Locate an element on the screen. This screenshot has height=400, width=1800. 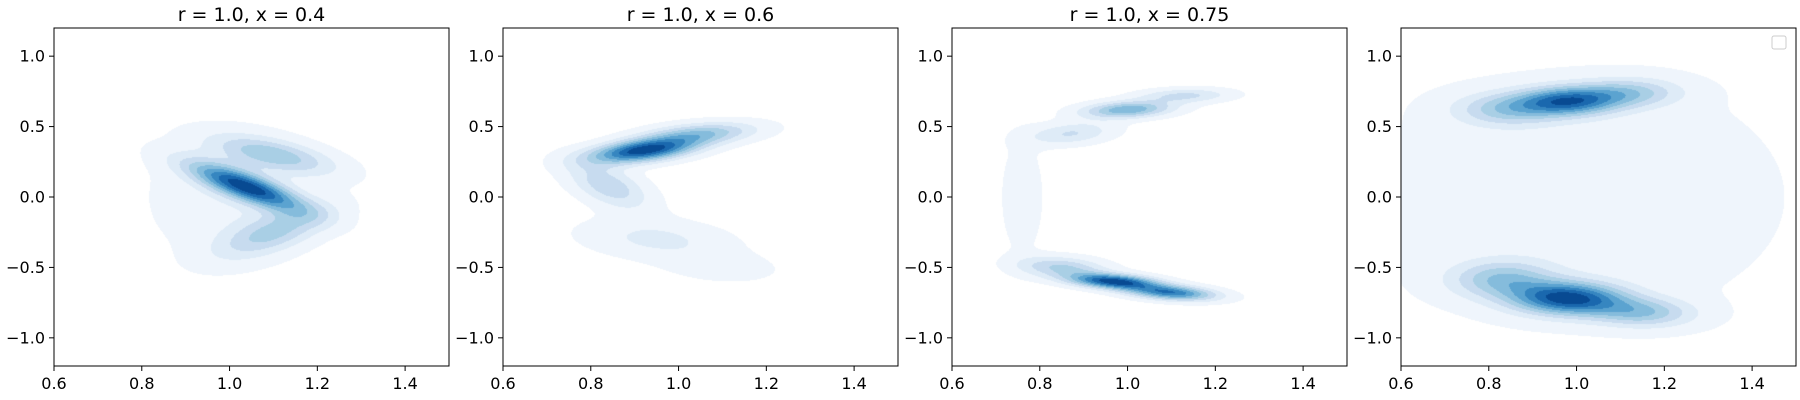
legend-box is located at coordinates (1779, 42).